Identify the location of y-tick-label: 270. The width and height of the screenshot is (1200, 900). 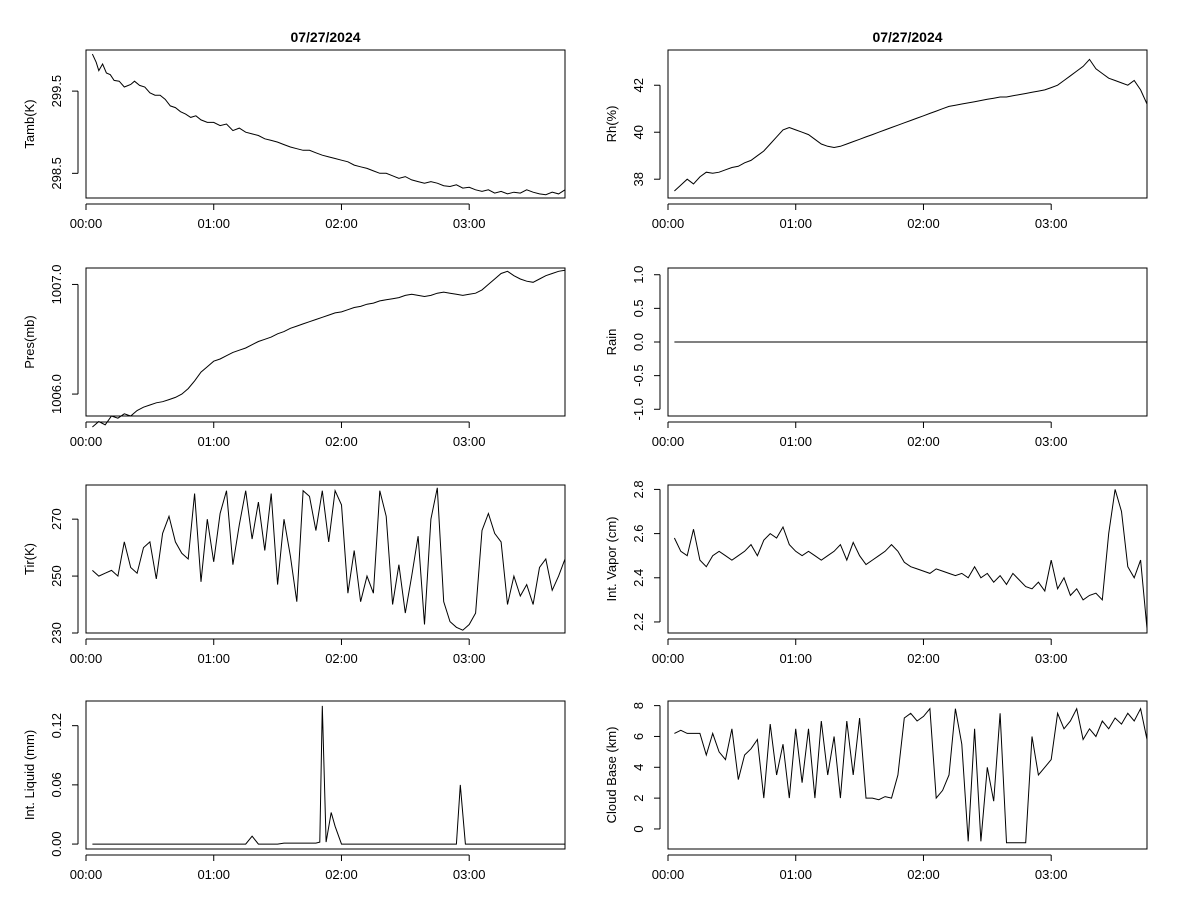
(56, 519).